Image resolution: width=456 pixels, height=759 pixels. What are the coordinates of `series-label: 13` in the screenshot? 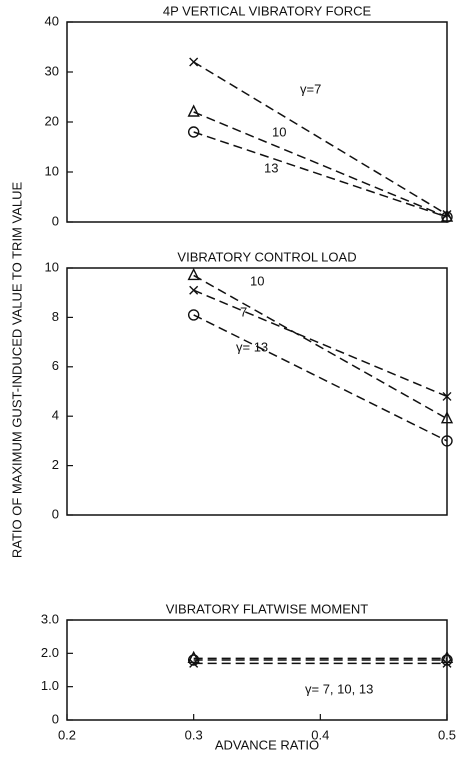 It's located at (271, 167).